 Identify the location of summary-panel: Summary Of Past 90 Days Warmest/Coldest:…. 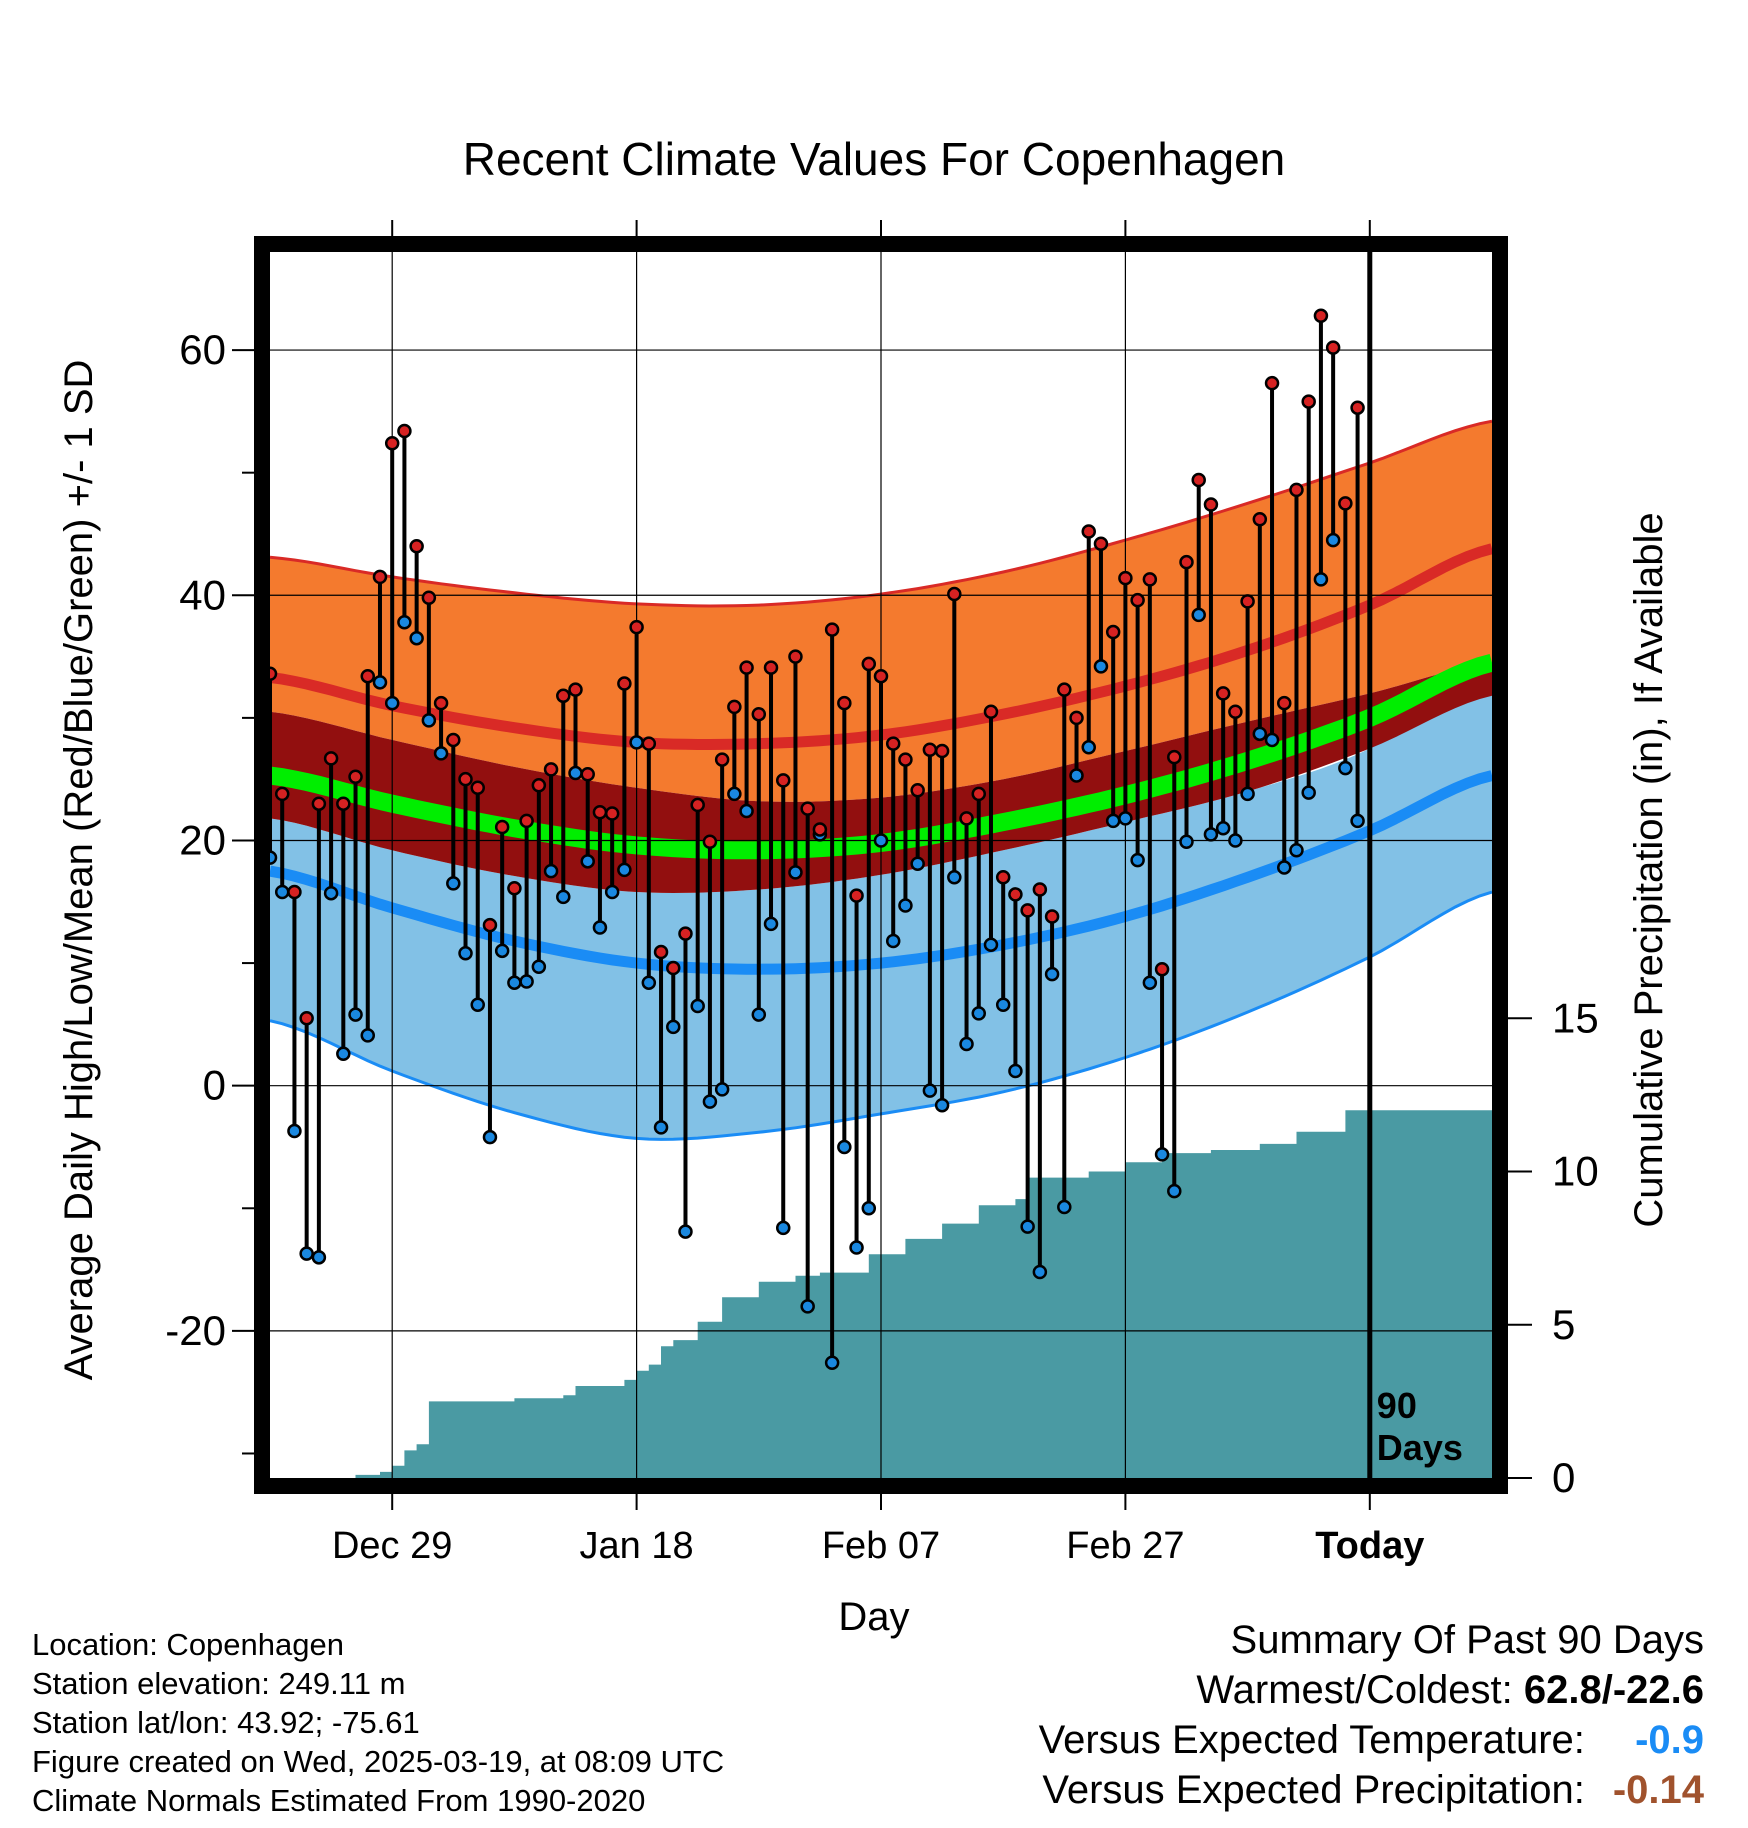
(1371, 1715).